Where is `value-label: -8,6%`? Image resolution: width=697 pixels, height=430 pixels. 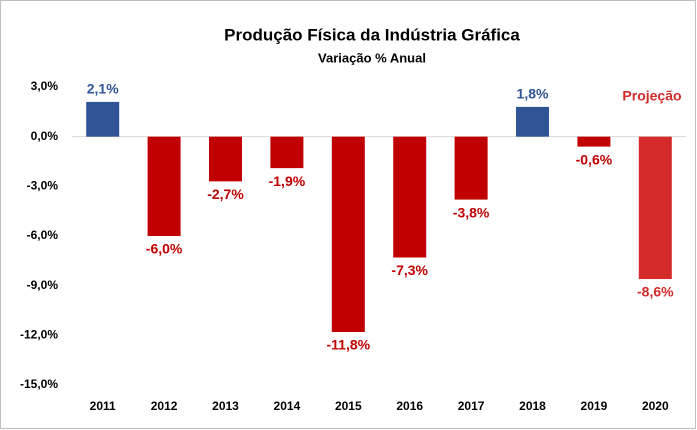
value-label: -8,6% is located at coordinates (655, 292).